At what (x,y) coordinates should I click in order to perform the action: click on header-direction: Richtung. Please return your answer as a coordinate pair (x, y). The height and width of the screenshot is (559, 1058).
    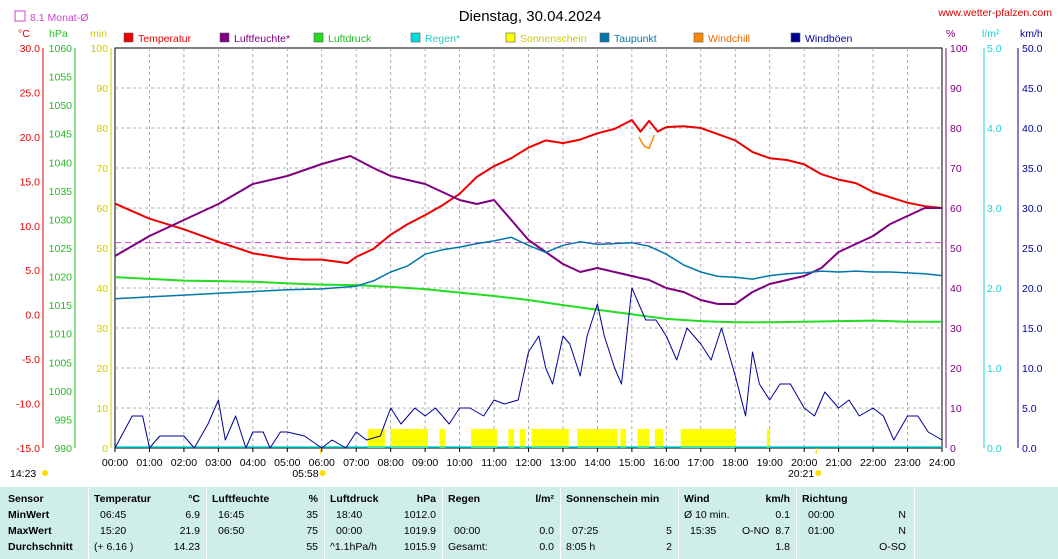
    Looking at the image, I should click on (825, 499).